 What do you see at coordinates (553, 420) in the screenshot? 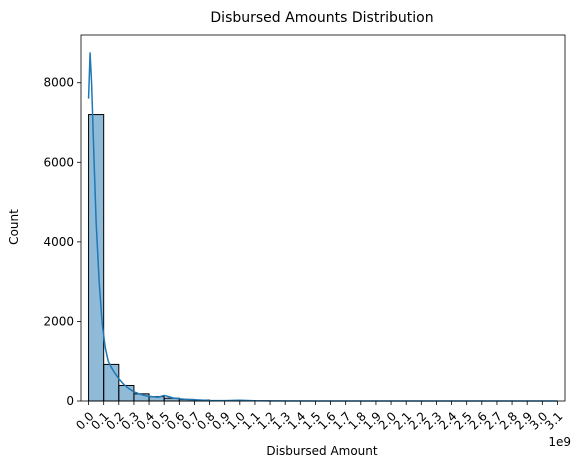
I see `x-tick-label-31: 3.1` at bounding box center [553, 420].